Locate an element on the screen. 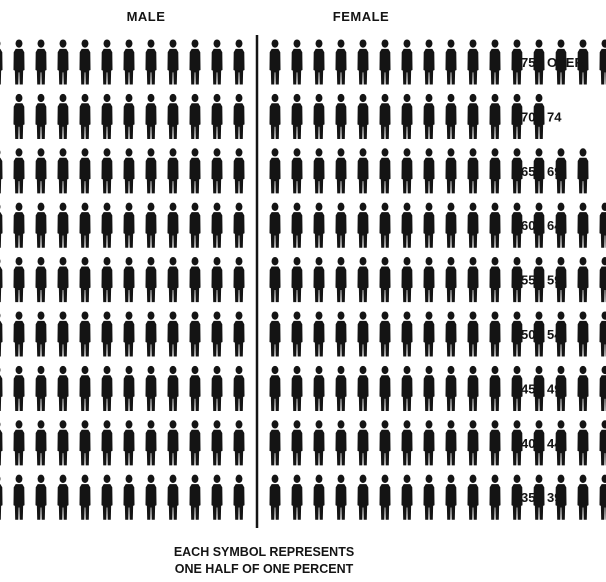  age-row-60-64: 60 - 64 is located at coordinates (303, 225).